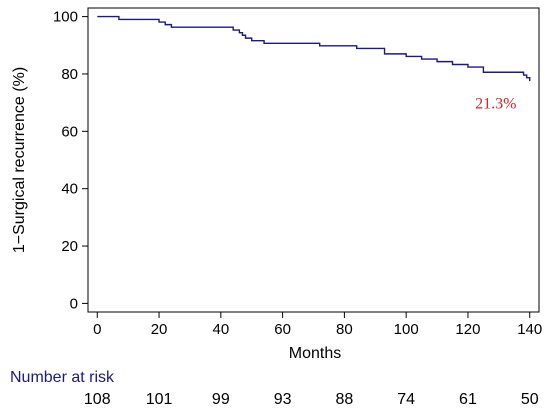  What do you see at coordinates (317, 325) in the screenshot?
I see `x-axis-ticks: 0 20 40 60 80 100 120 140` at bounding box center [317, 325].